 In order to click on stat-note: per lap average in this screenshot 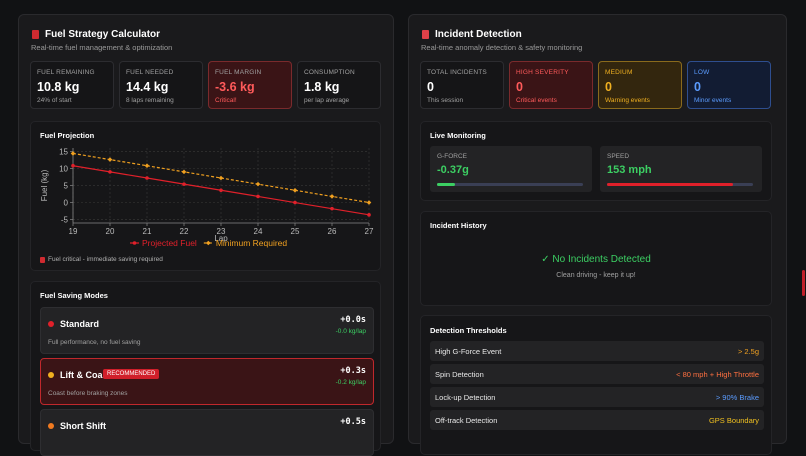, I will do `click(327, 100)`.